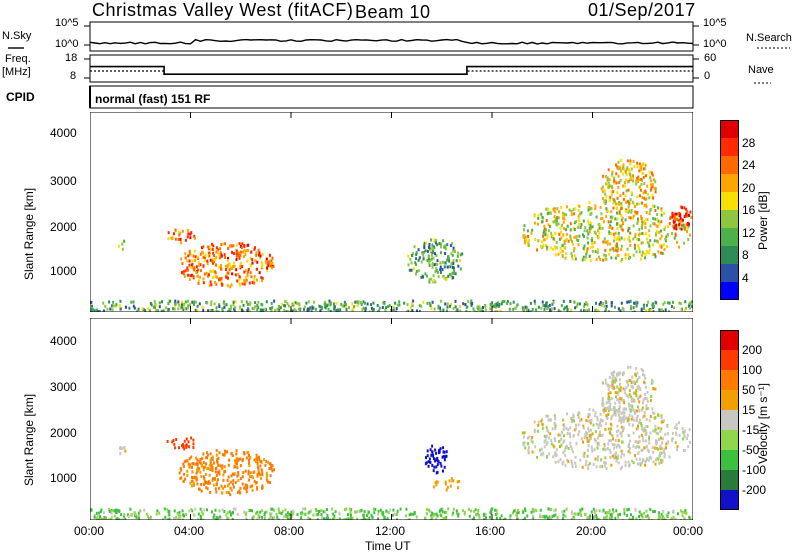 This screenshot has width=800, height=554. Describe the element at coordinates (20, 97) in the screenshot. I see `cpid-label: CPID` at that location.